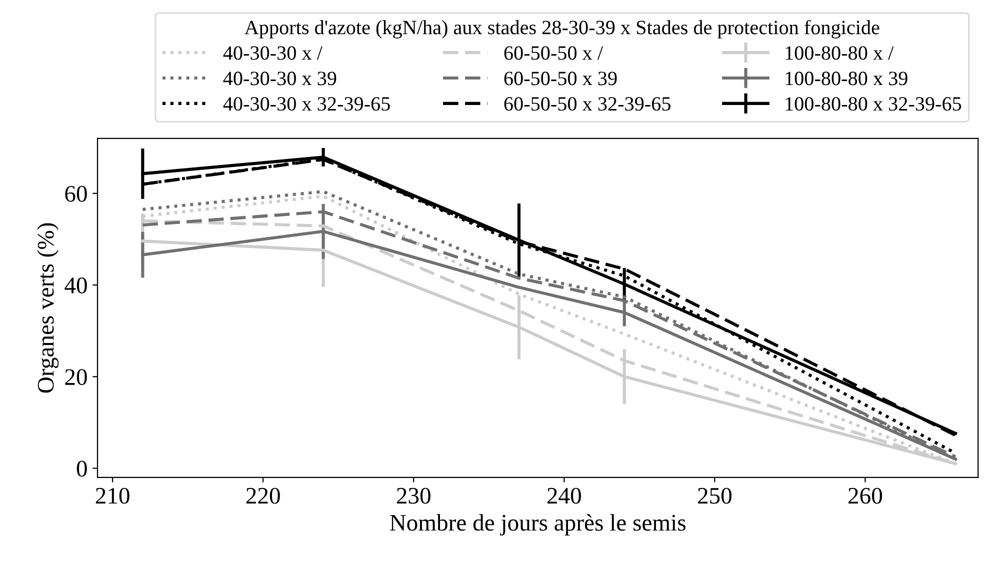 Image resolution: width=995 pixels, height=565 pixels. Describe the element at coordinates (263, 496) in the screenshot. I see `x-tick-label: 220` at that location.